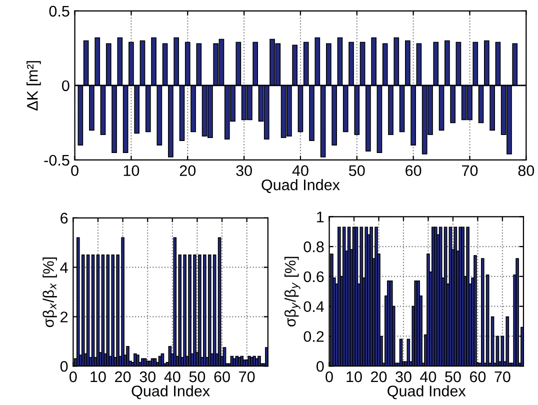  What do you see at coordinates (314, 336) in the screenshot?
I see `y-tick-label: 0.2` at bounding box center [314, 336].